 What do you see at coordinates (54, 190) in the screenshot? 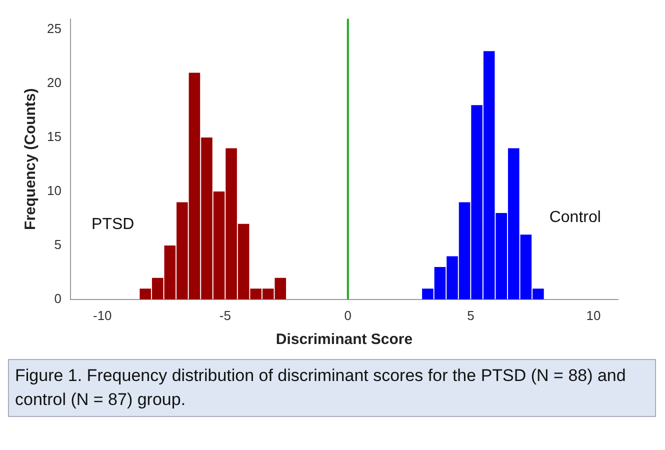
I see `y-tick-label: 10` at bounding box center [54, 190].